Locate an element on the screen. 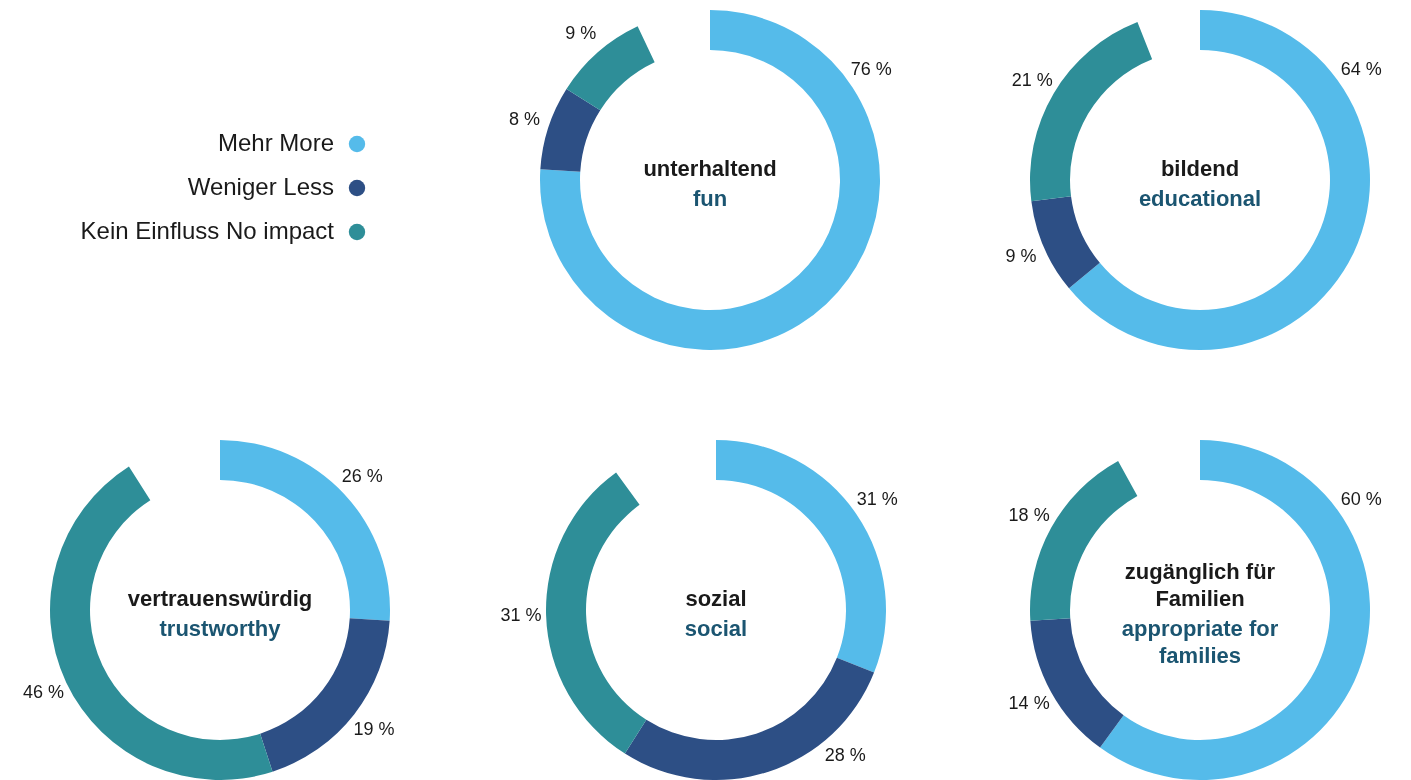 This screenshot has height=780, width=1411. data-label: 14 % is located at coordinates (1029, 702).